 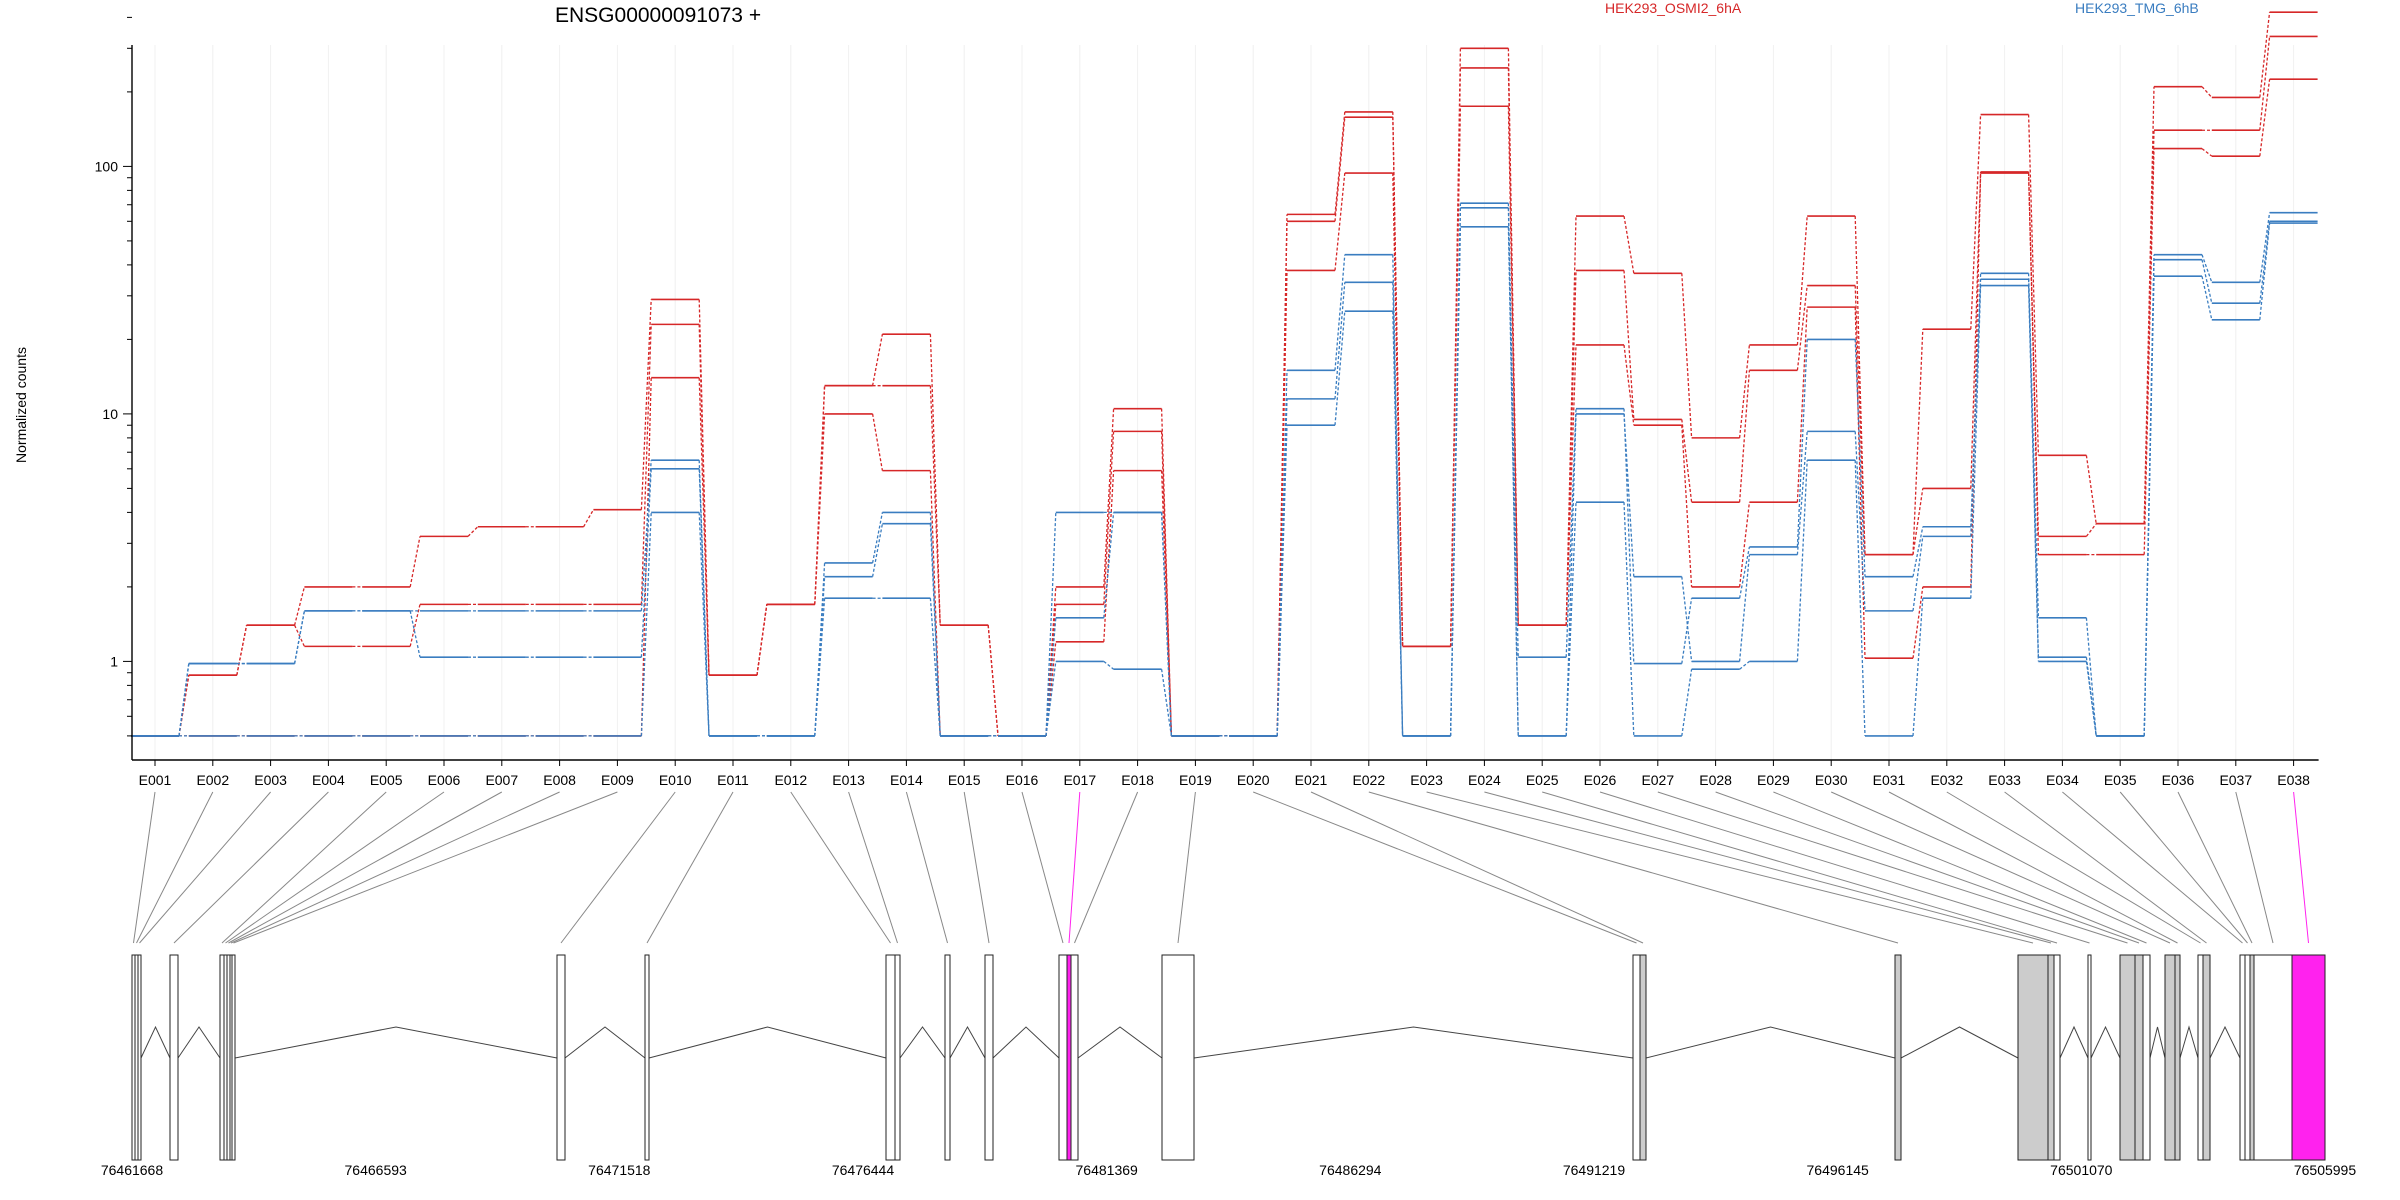 I want to click on x-tick-label-e012: E012, so click(x=790, y=780).